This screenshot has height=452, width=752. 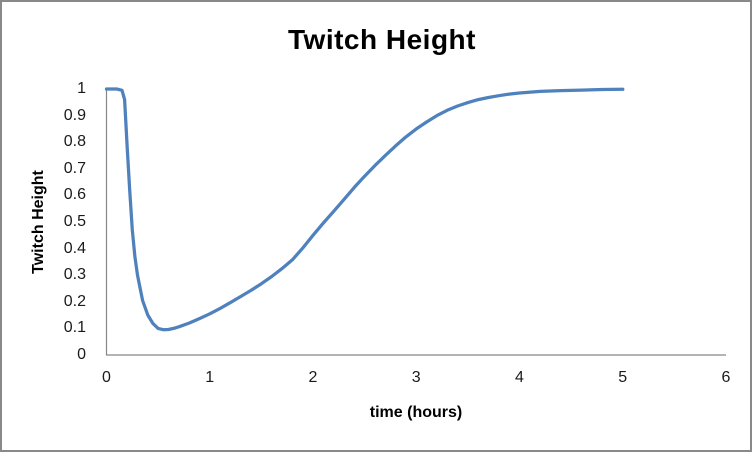 What do you see at coordinates (74, 142) in the screenshot?
I see `y-tick-label: 0.8` at bounding box center [74, 142].